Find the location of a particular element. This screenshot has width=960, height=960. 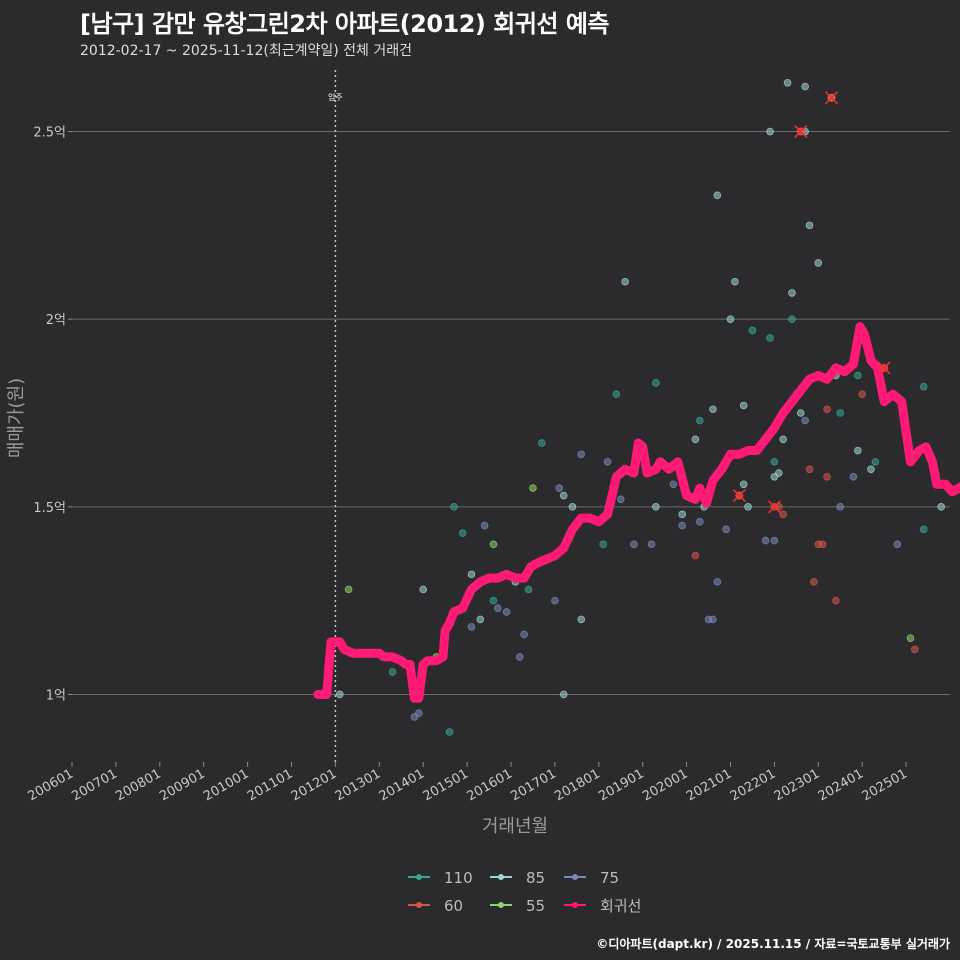

highlight-x-marks is located at coordinates (811, 302).